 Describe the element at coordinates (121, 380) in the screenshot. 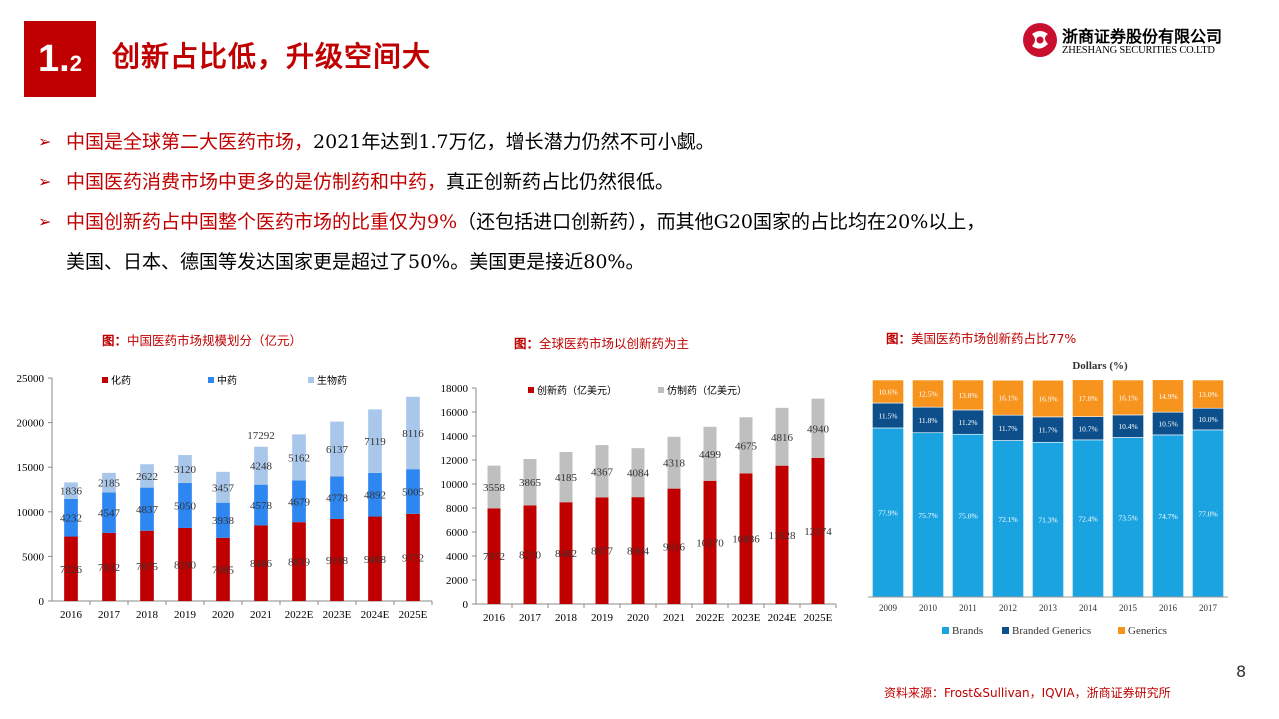

I see `legend-label: 化药` at that location.